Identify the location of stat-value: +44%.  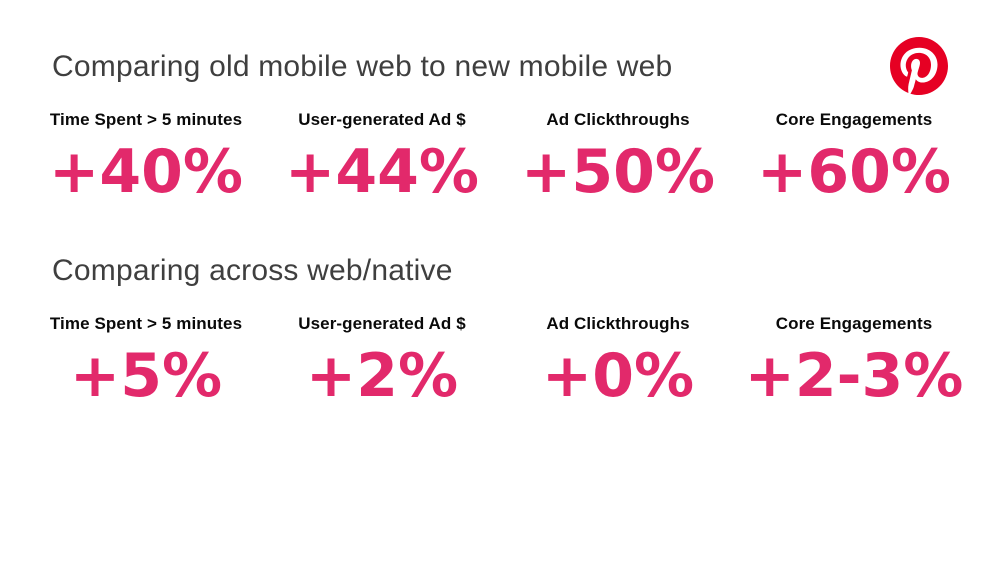
(382, 172).